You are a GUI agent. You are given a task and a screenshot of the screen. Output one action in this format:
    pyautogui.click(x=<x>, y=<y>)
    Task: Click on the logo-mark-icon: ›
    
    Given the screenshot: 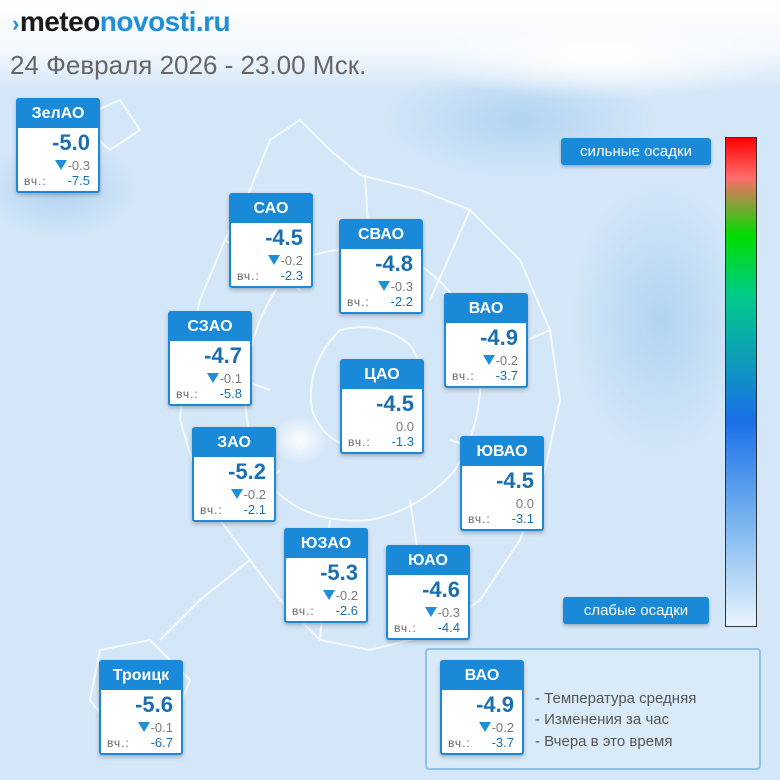 What is the action you would take?
    pyautogui.click(x=15, y=23)
    